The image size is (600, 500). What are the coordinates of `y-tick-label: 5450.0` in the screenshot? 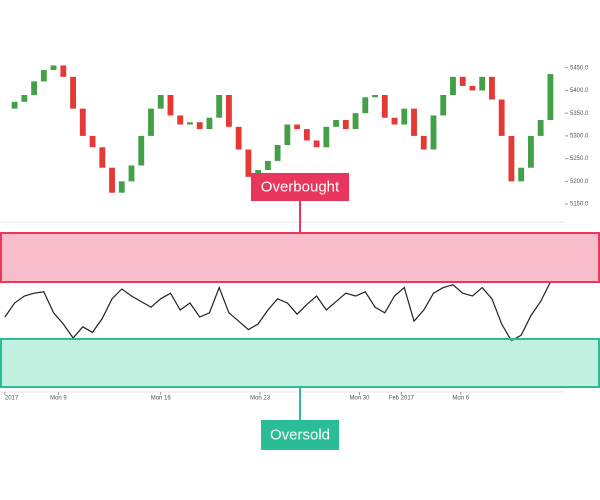 It's located at (579, 68).